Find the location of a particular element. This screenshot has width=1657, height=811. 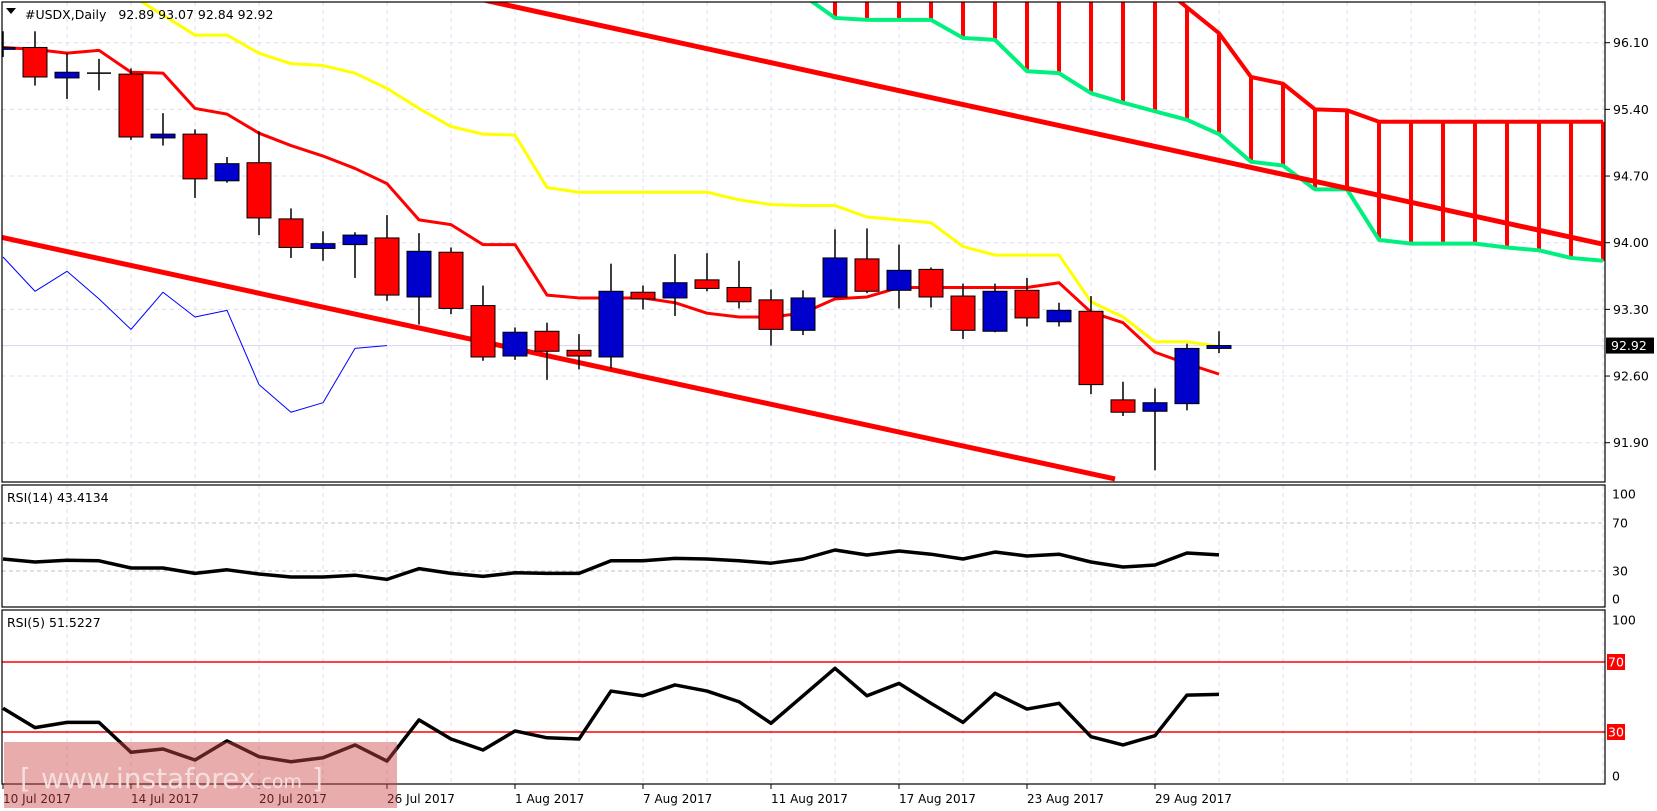

current-price-label: 92.92 is located at coordinates (1629, 345).